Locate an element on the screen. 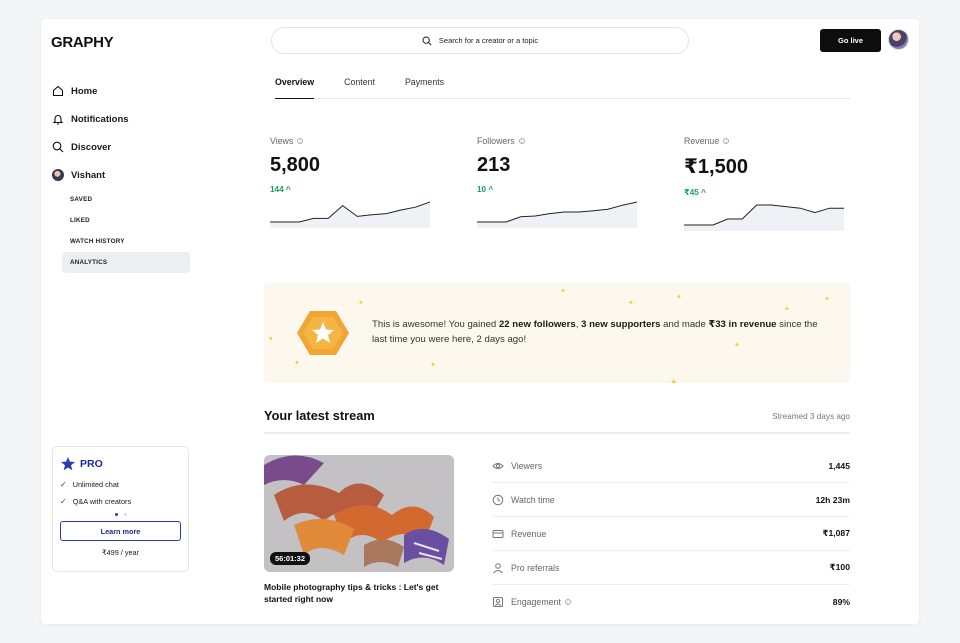  section-title: Your latest stream is located at coordinates (319, 415).